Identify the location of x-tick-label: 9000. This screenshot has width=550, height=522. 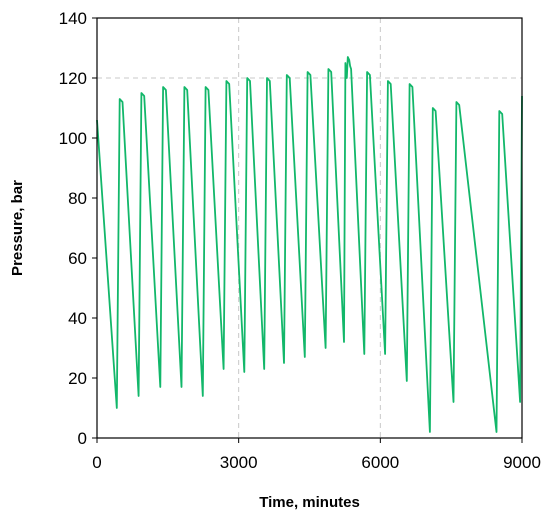
(522, 462).